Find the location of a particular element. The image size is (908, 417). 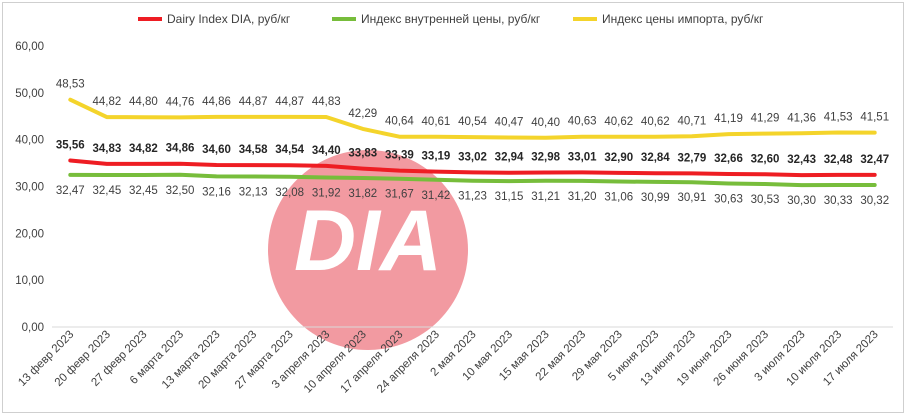

data-label-dairy: 34,83 is located at coordinates (106, 149).